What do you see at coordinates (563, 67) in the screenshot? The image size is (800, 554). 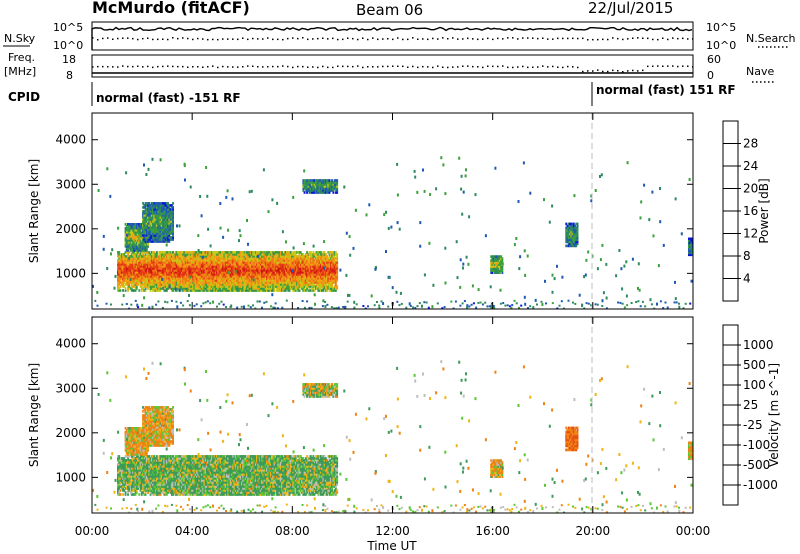 I see `nave-dot` at bounding box center [563, 67].